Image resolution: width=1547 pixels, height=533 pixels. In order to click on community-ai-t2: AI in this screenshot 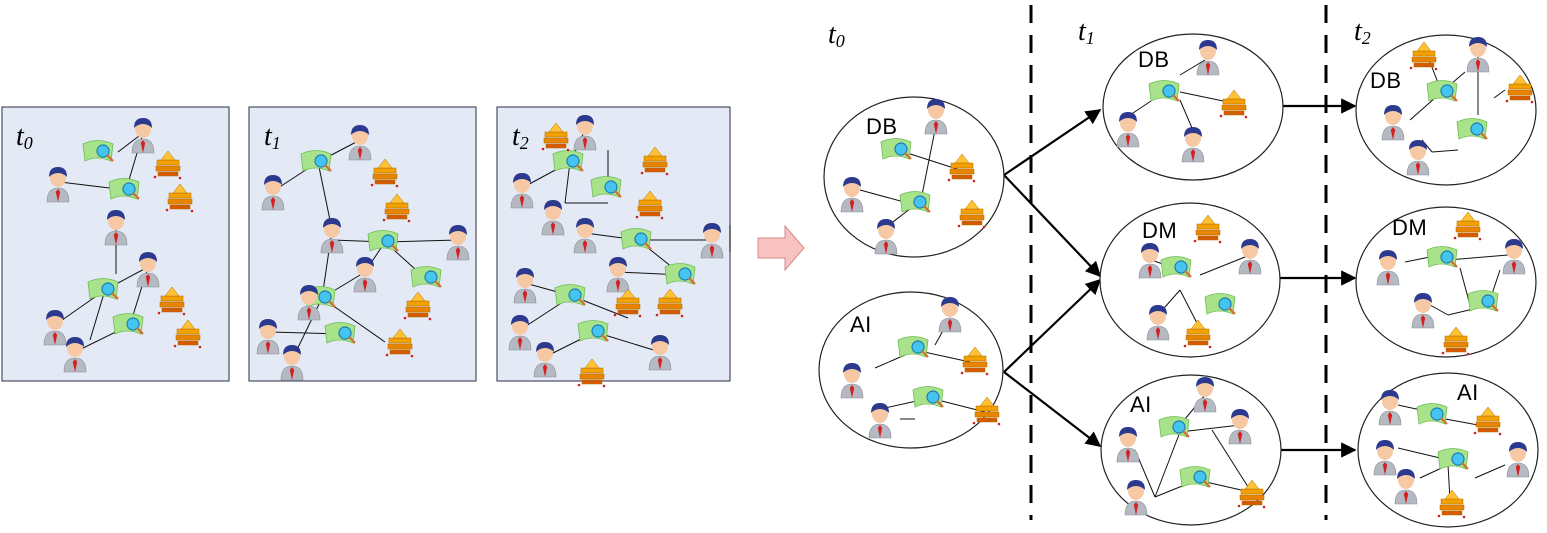, I will do `click(1448, 450)`.